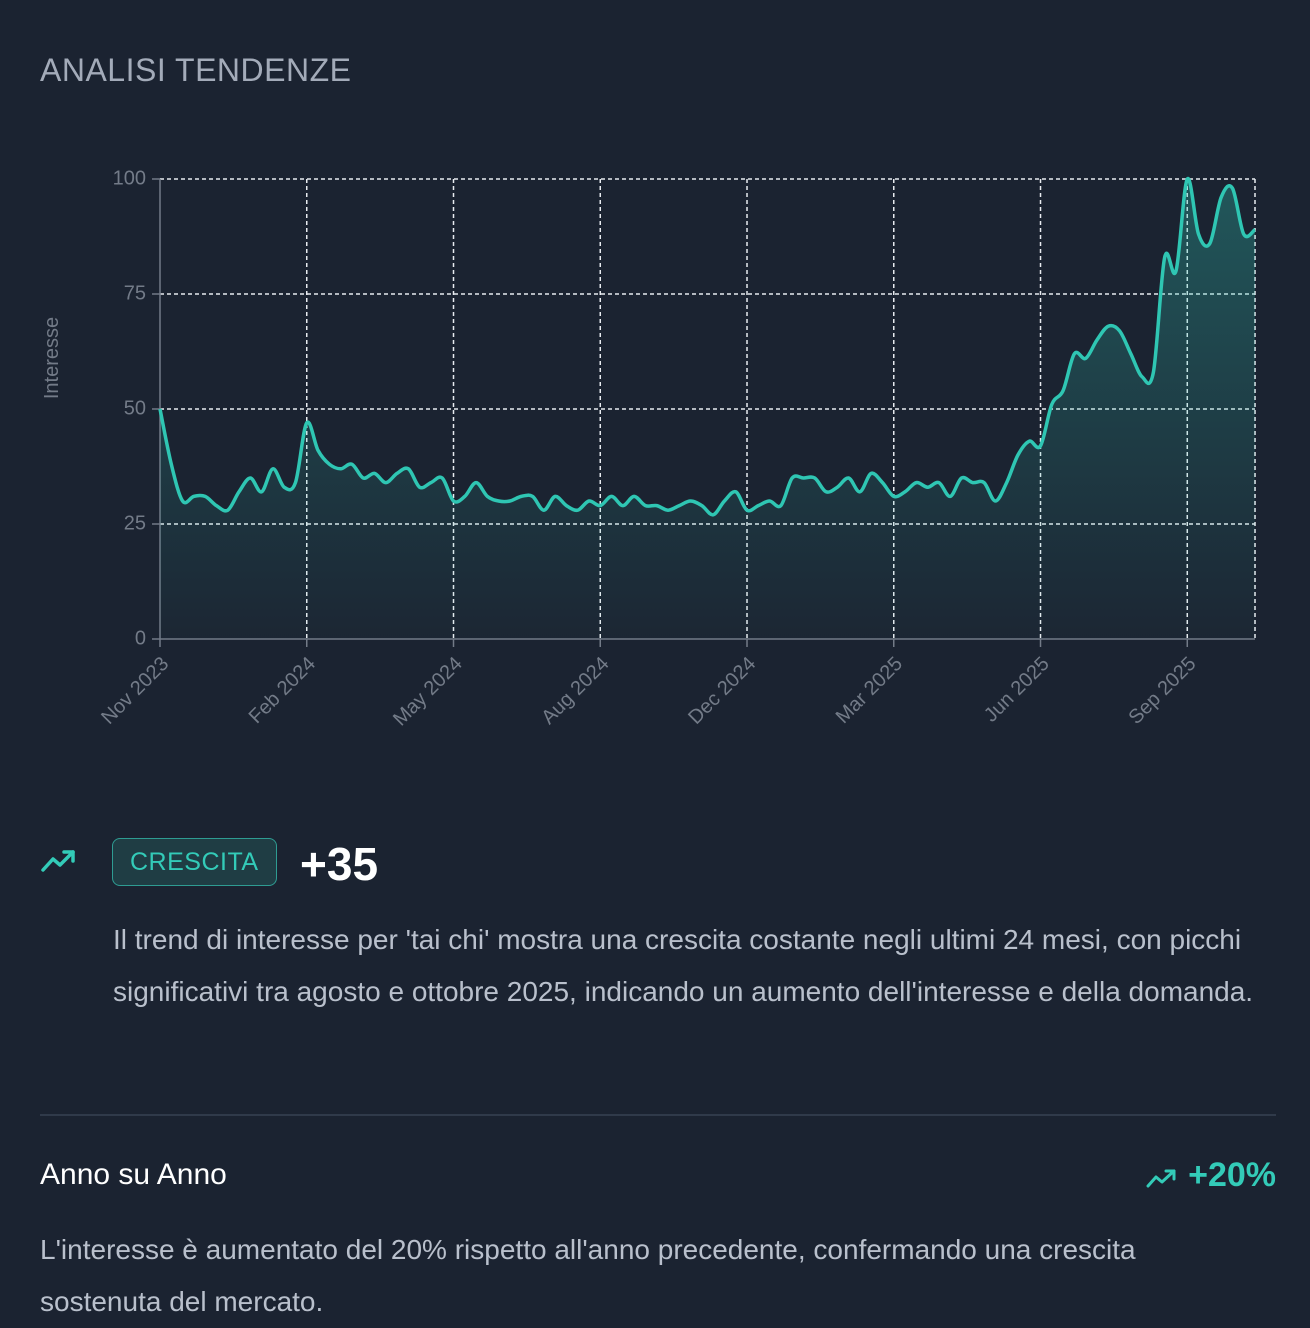 This screenshot has width=1310, height=1328. Describe the element at coordinates (52, 358) in the screenshot. I see `y-axis-label: Interesse` at that location.